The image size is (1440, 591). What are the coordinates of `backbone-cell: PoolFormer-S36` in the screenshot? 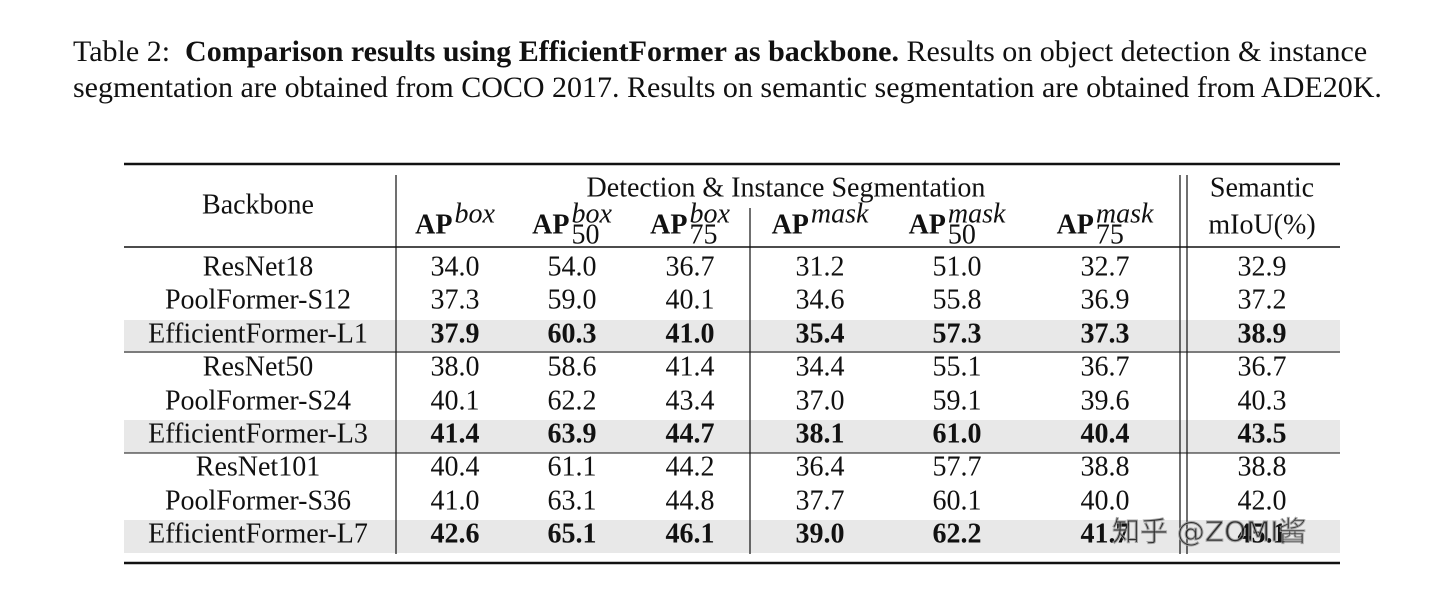 It's located at (258, 500).